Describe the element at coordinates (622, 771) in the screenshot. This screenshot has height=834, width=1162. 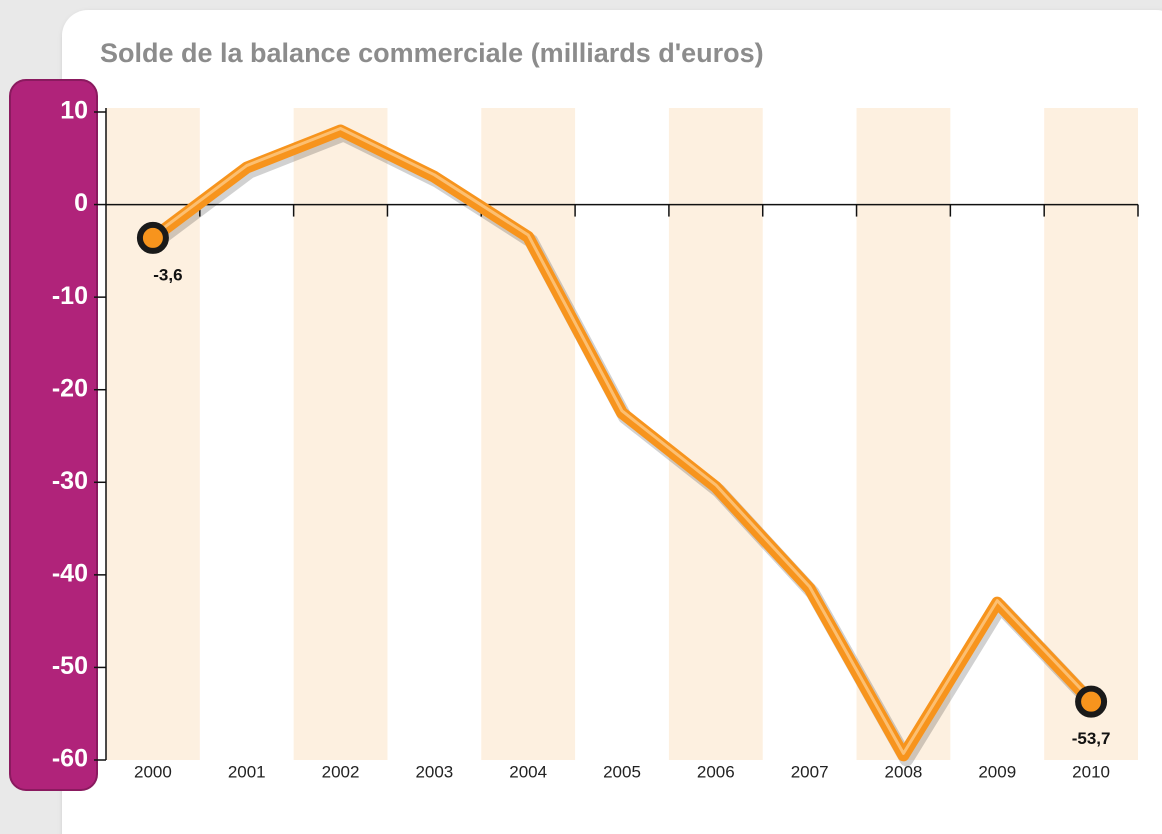
I see `x-tick-label: 2005` at that location.